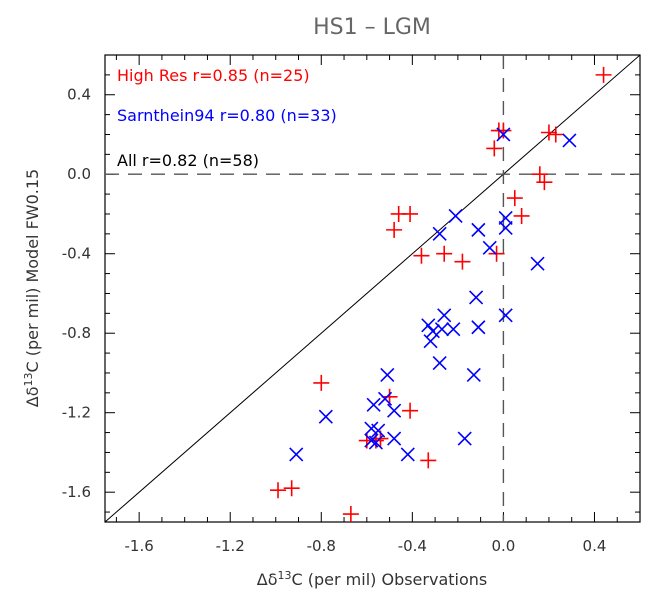  Describe the element at coordinates (188, 160) in the screenshot. I see `legend-entry-all: All r=0.82 (n=58)` at that location.